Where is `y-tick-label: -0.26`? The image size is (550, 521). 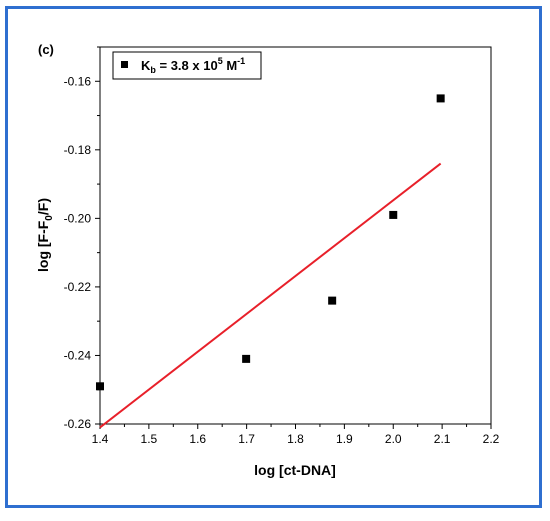
y-tick-label: -0.26 is located at coordinates (78, 424).